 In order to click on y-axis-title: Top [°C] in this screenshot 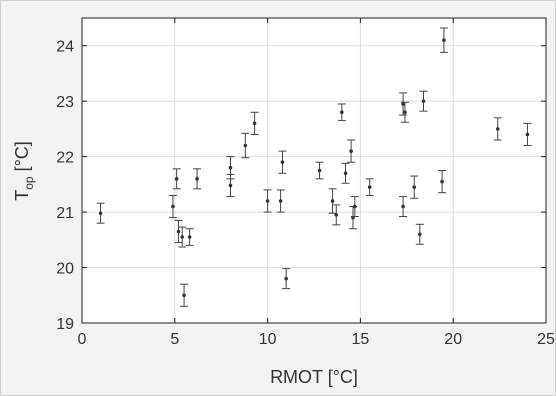, I will do `click(24, 171)`.